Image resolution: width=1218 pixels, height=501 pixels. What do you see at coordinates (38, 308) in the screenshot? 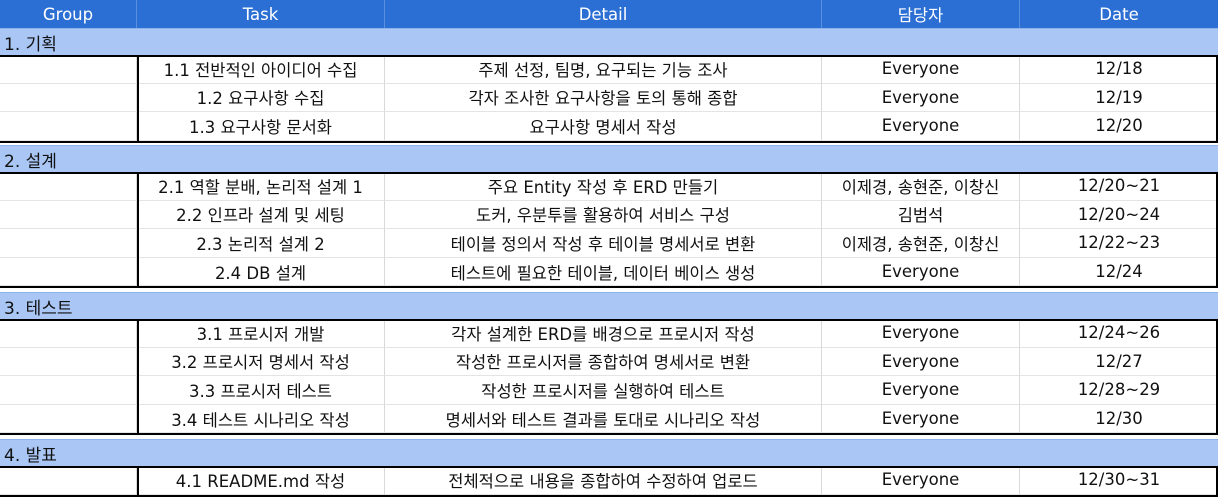
I see `group-label: 3. 테스트` at bounding box center [38, 308].